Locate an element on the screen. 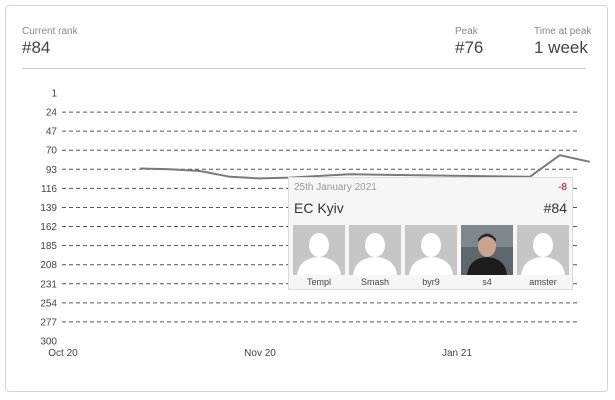 This screenshot has height=400, width=615. y-tick-label: 208 is located at coordinates (48, 265).